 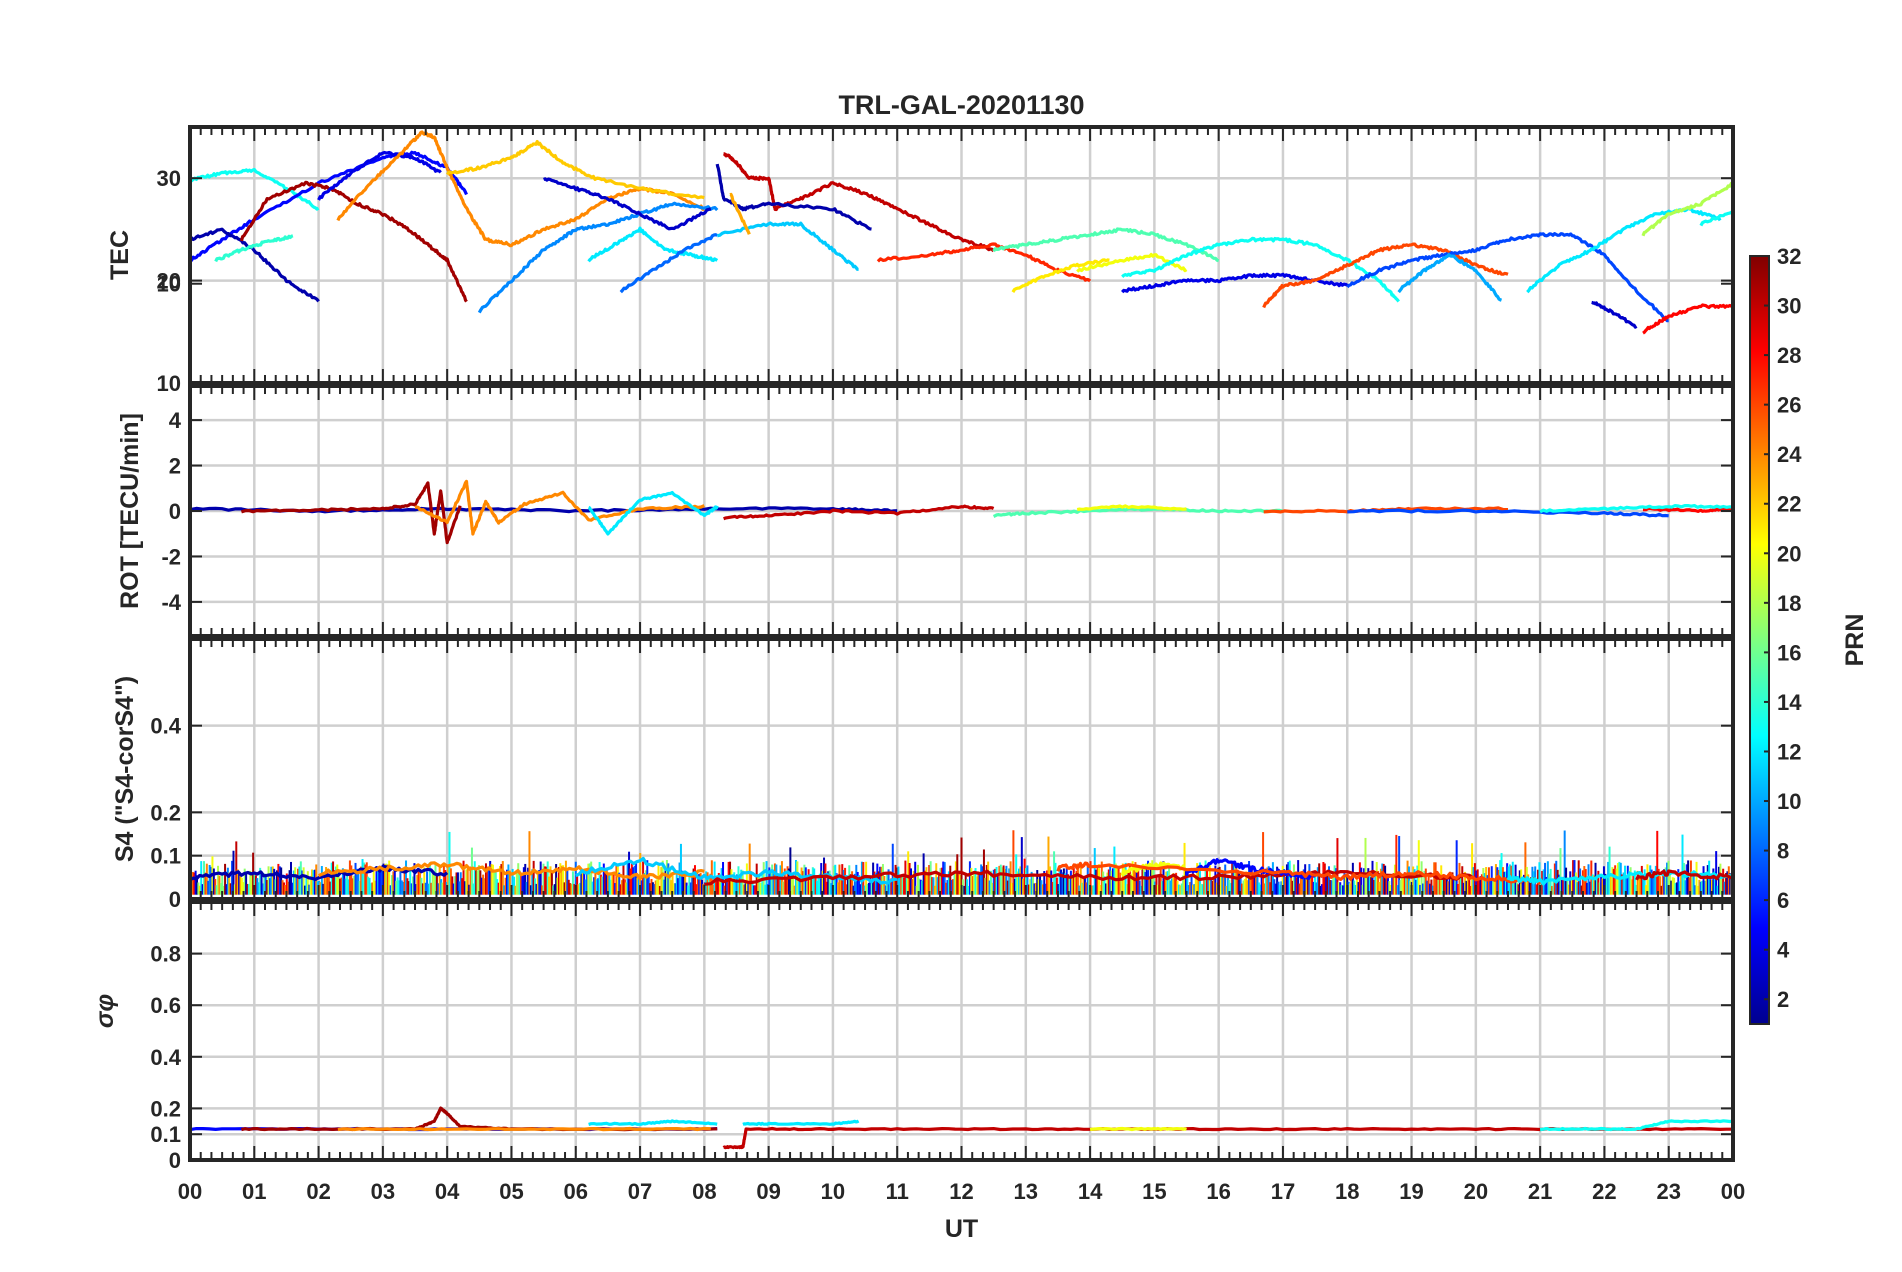 I want to click on x-tick-label: 09, so click(x=768, y=1191).